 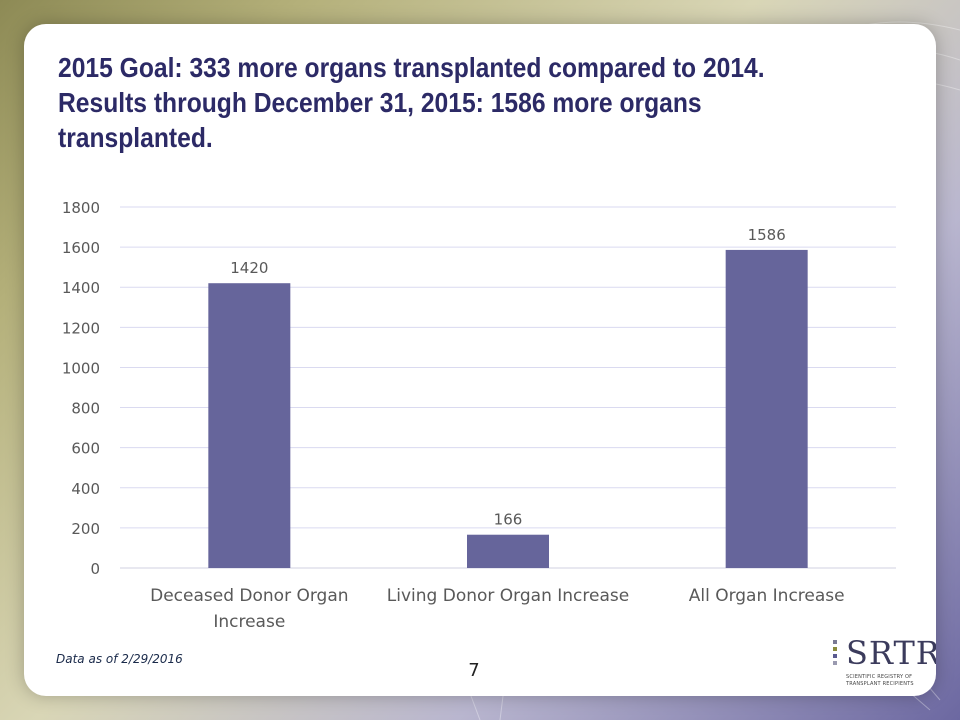 I want to click on y-tick-label: 1200, so click(x=81, y=328).